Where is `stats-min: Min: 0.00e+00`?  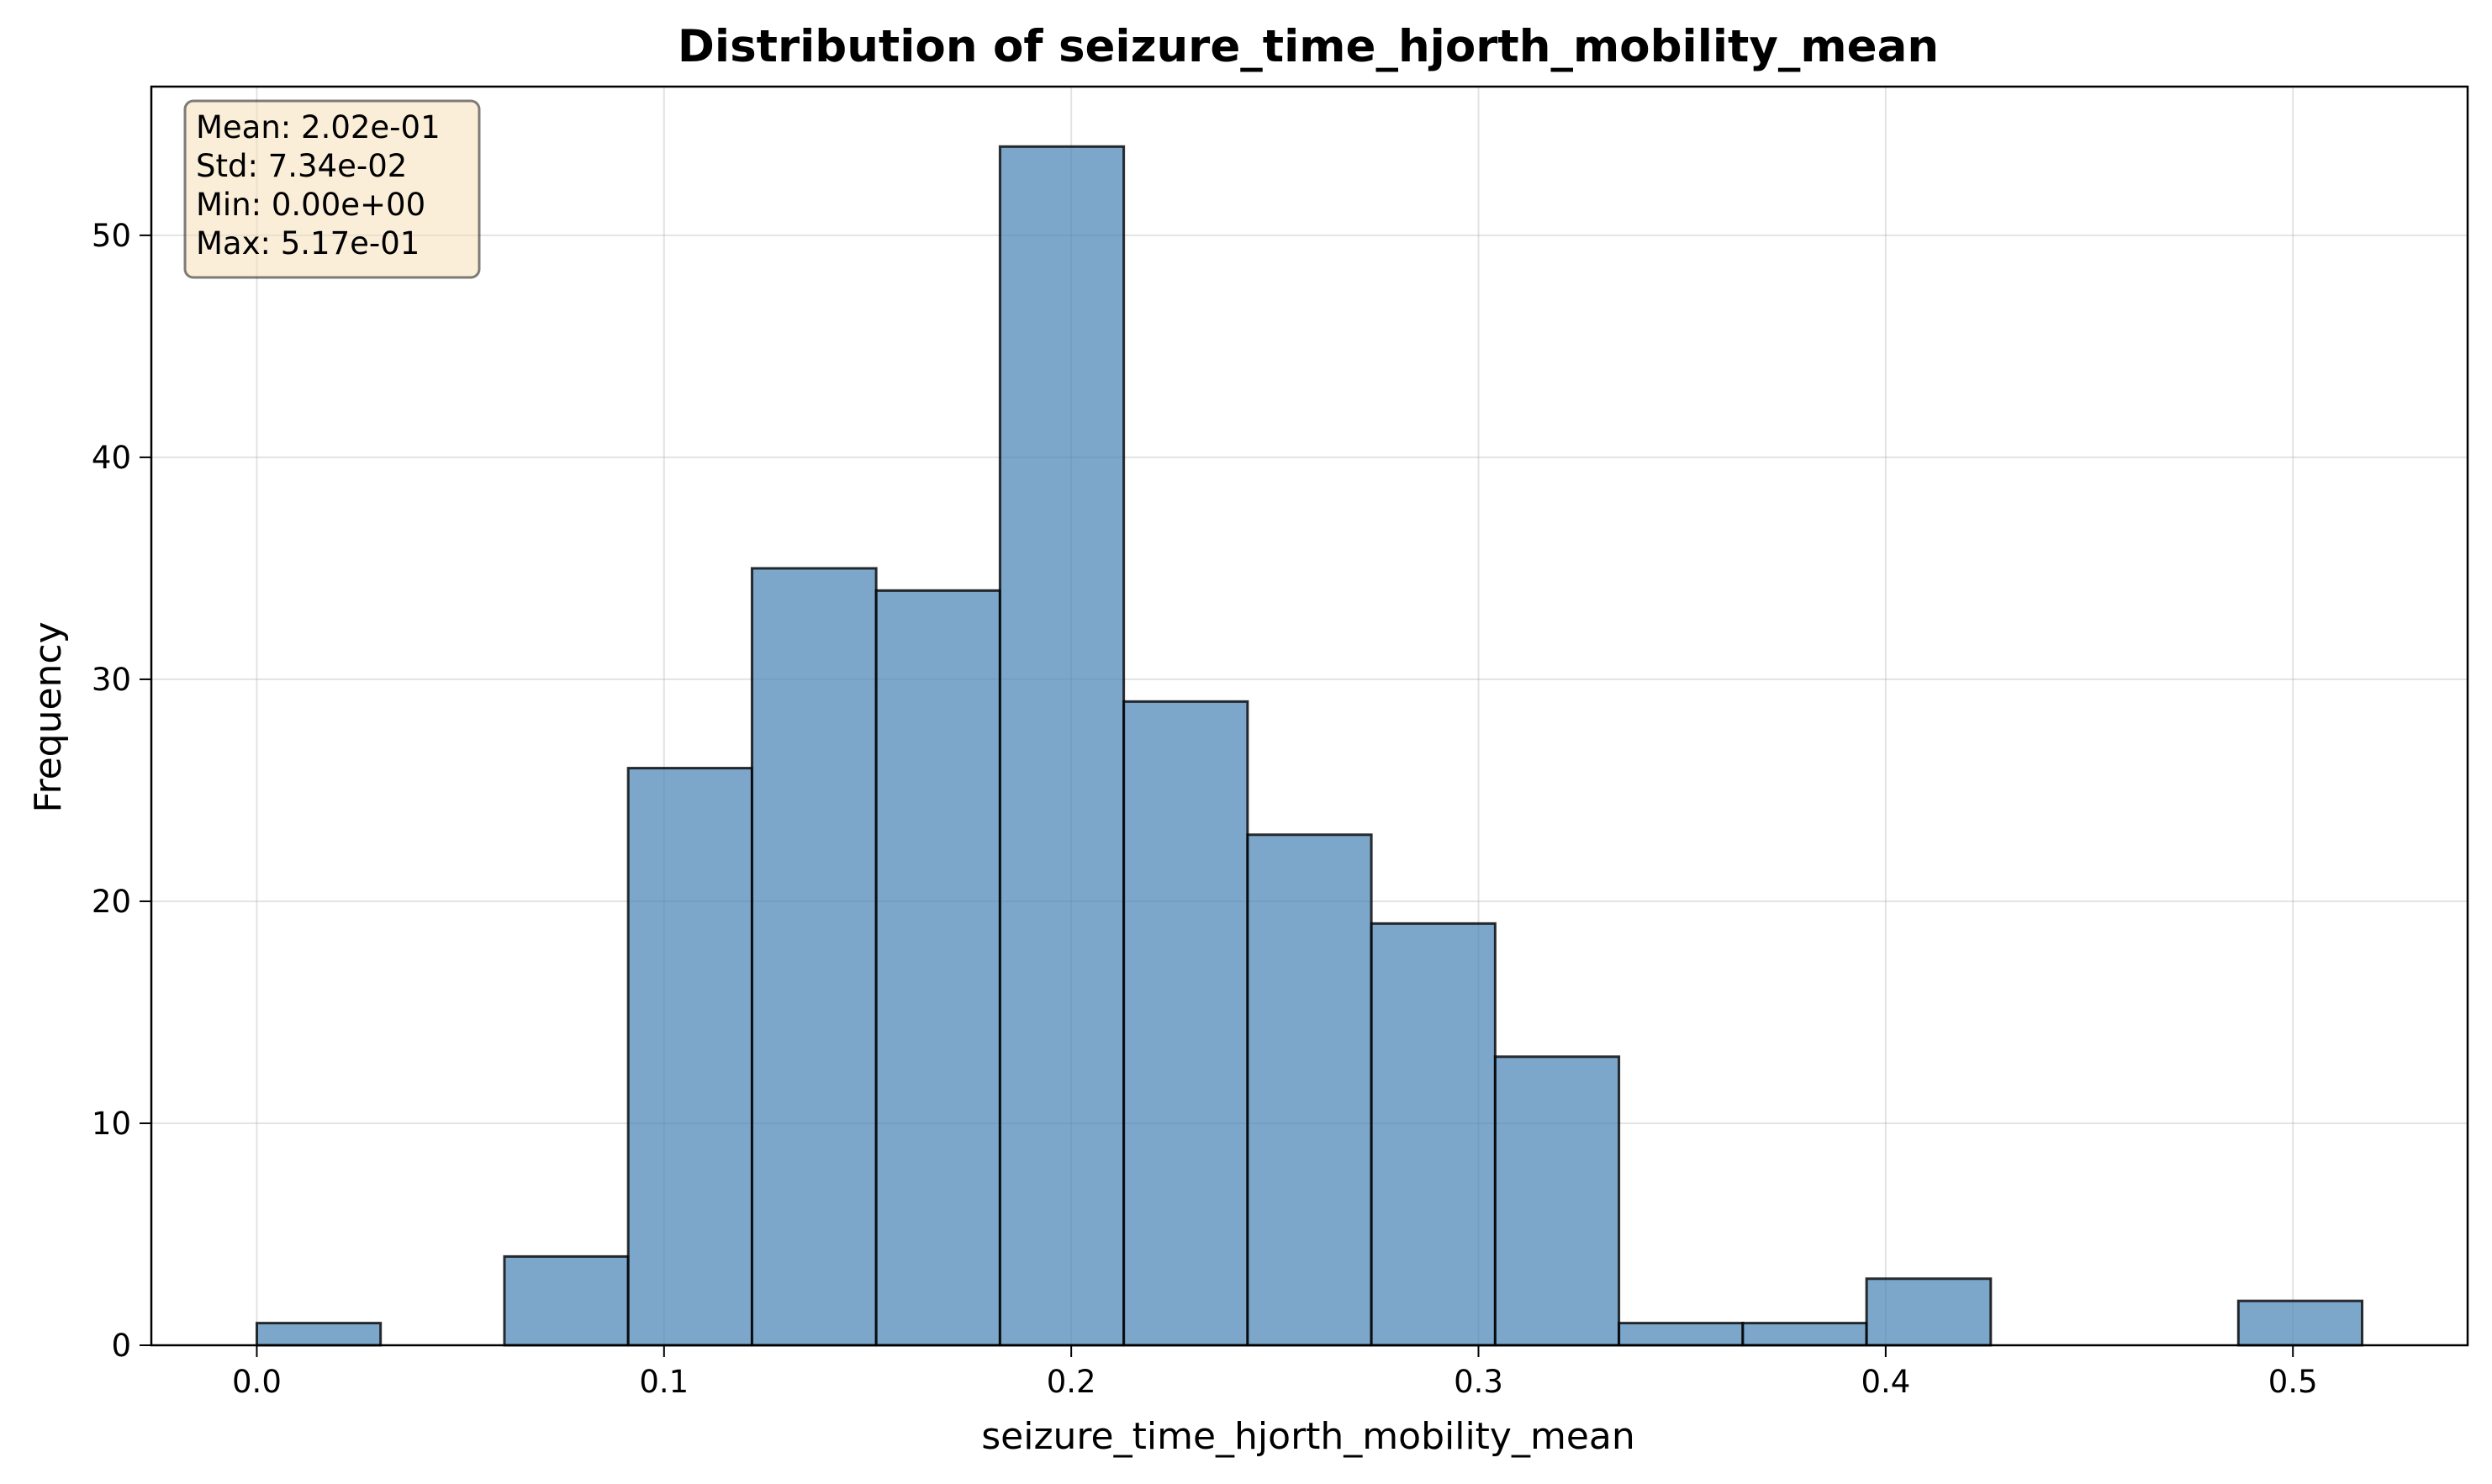 stats-min: Min: 0.00e+00 is located at coordinates (310, 205).